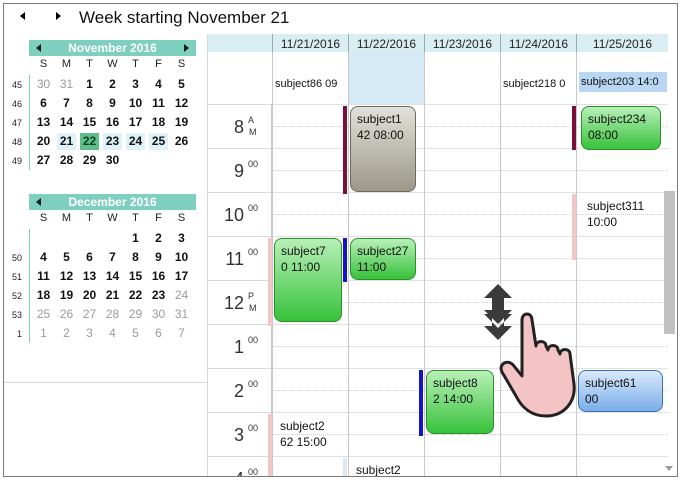  I want to click on appointment: subject234 08:00, so click(621, 128).